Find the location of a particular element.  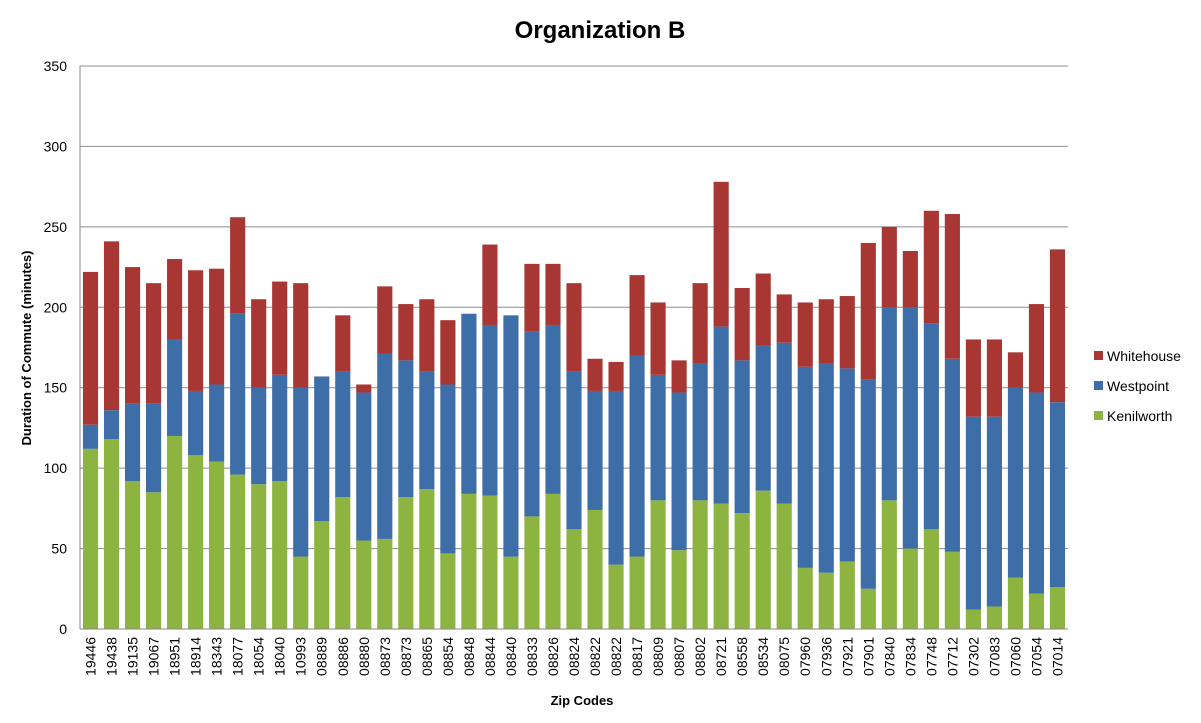

x-tick-label: 18054 is located at coordinates (259, 656).